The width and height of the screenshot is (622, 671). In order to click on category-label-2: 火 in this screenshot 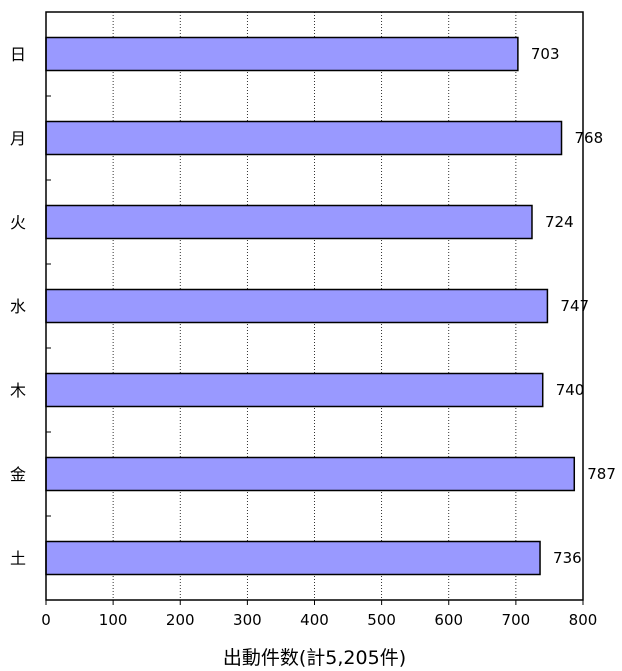, I will do `click(18, 222)`.